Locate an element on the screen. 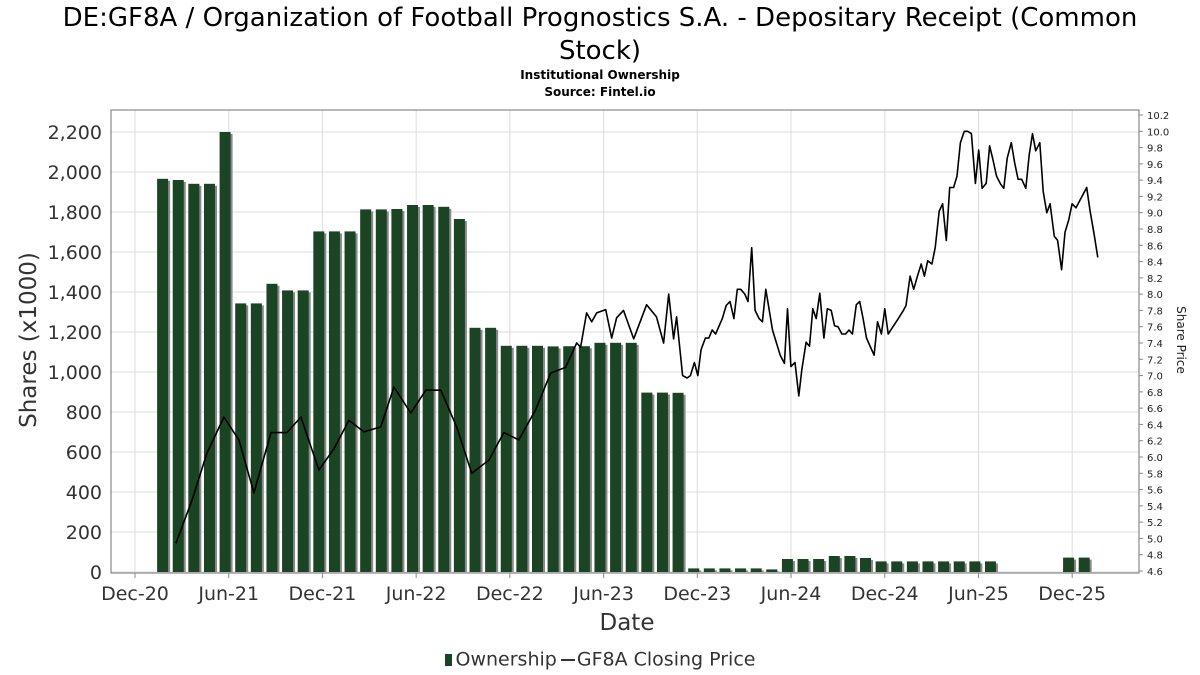 The image size is (1200, 675). y-axis-label: Shares (x1000) is located at coordinates (29, 340).